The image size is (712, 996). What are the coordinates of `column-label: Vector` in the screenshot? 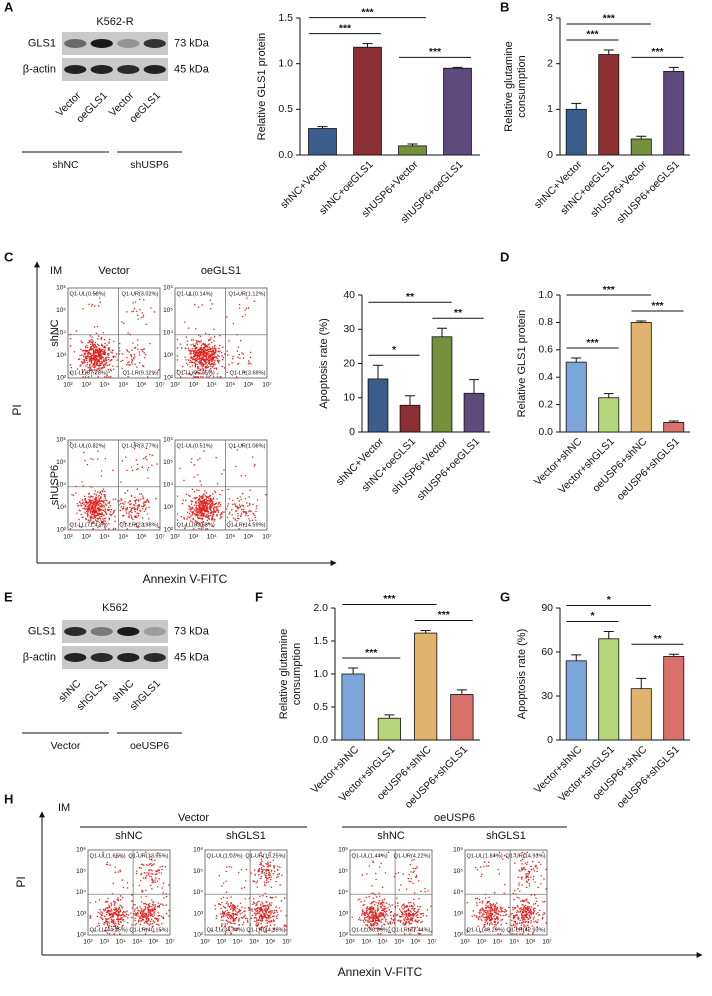 It's located at (114, 271).